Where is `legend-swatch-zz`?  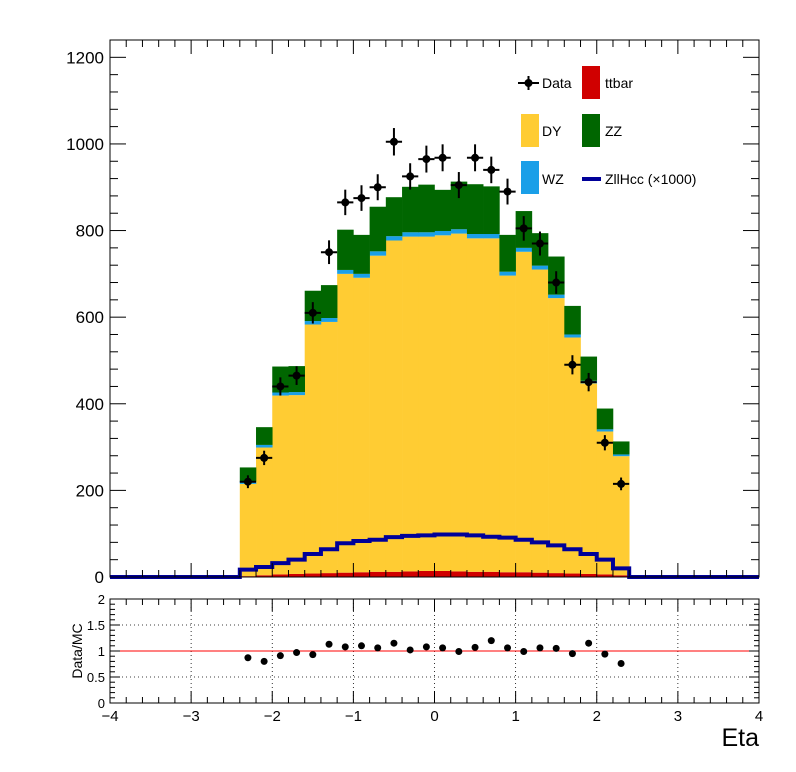 legend-swatch-zz is located at coordinates (591, 130).